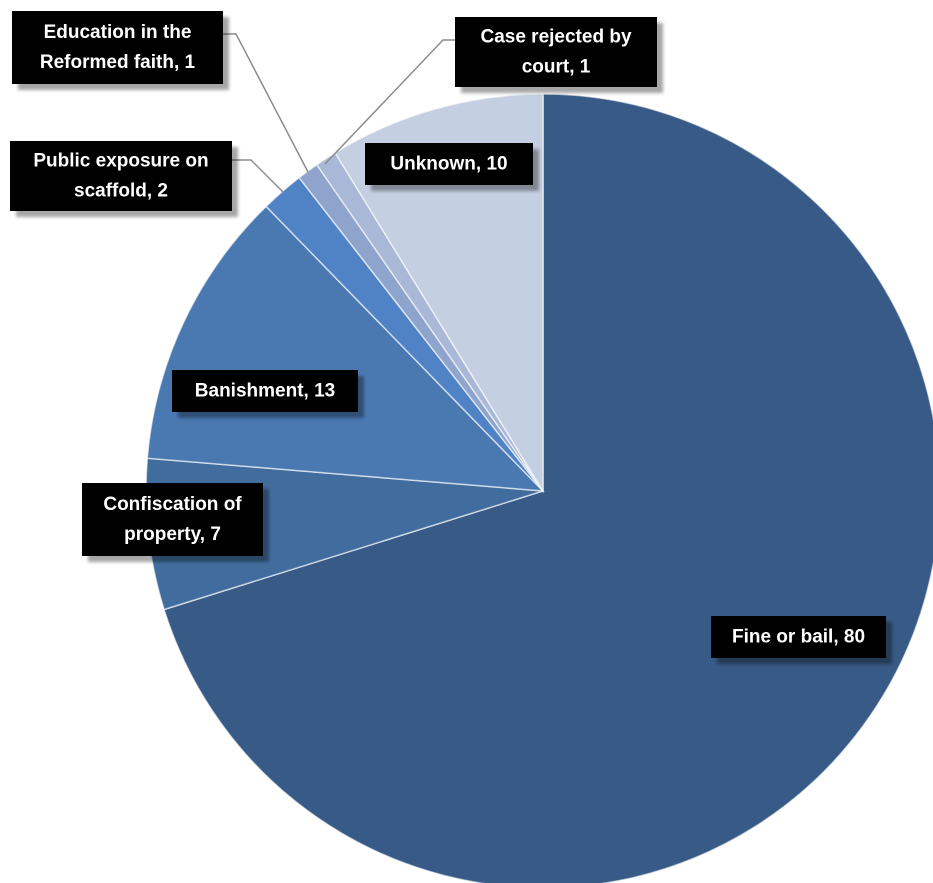 The width and height of the screenshot is (933, 883). Describe the element at coordinates (172, 519) in the screenshot. I see `data-label: Confiscation of property, 7` at that location.